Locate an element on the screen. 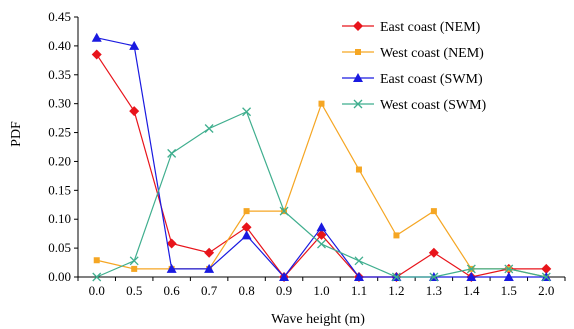 The height and width of the screenshot is (329, 574). x-tick-label: 1.2 is located at coordinates (396, 290).